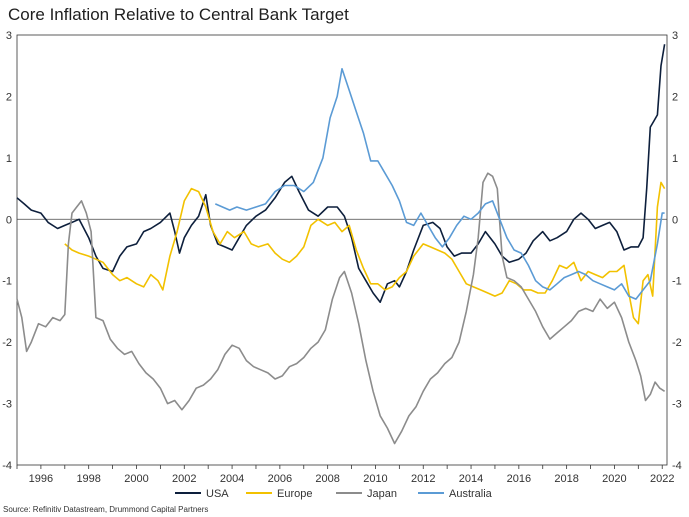 Image resolution: width=689 pixels, height=517 pixels. I want to click on y-tick-label-right: -4, so click(677, 466).